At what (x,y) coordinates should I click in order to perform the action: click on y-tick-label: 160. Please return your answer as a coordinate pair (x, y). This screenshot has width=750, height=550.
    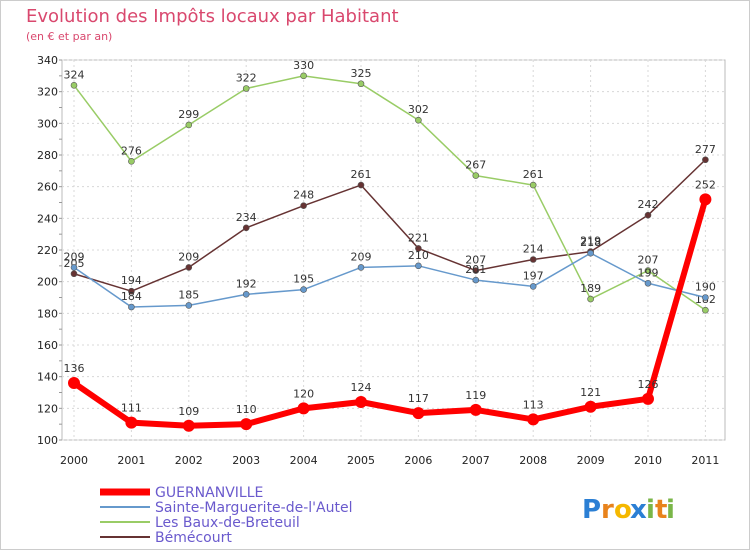
    Looking at the image, I should click on (47, 345).